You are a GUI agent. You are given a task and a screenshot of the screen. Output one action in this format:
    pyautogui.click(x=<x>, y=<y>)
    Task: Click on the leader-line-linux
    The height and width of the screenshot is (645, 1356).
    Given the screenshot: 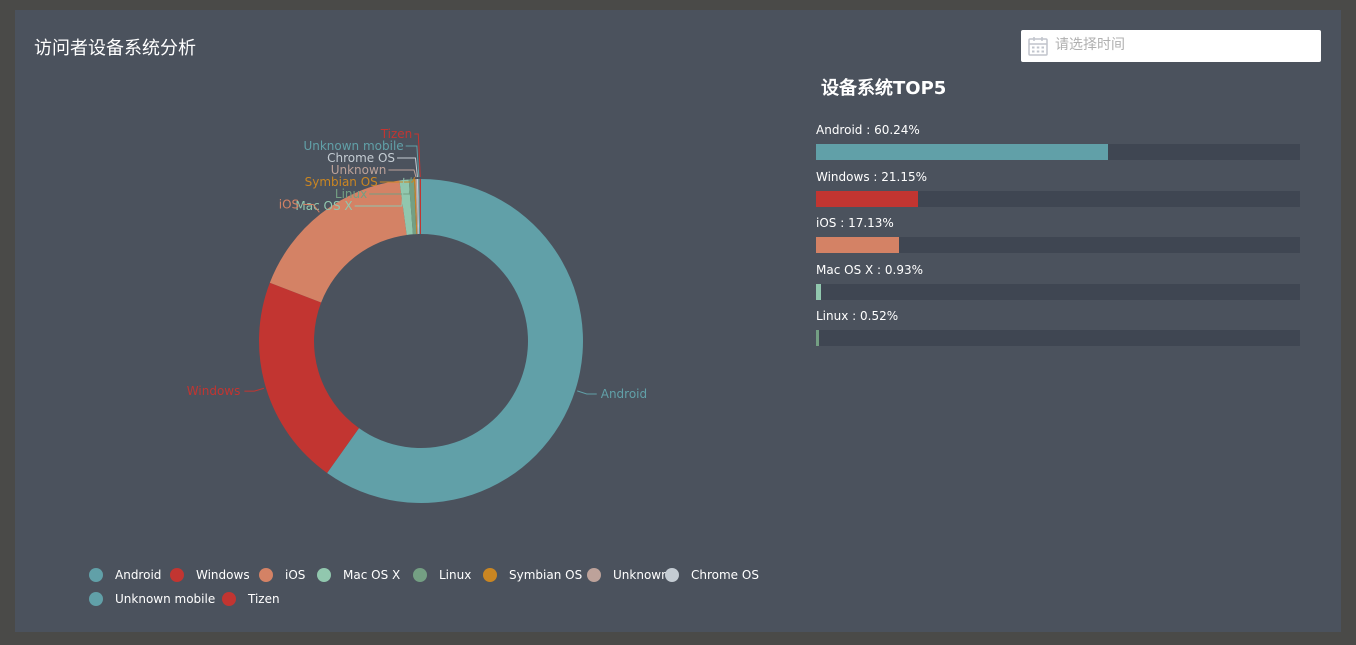 What is the action you would take?
    pyautogui.click(x=390, y=186)
    